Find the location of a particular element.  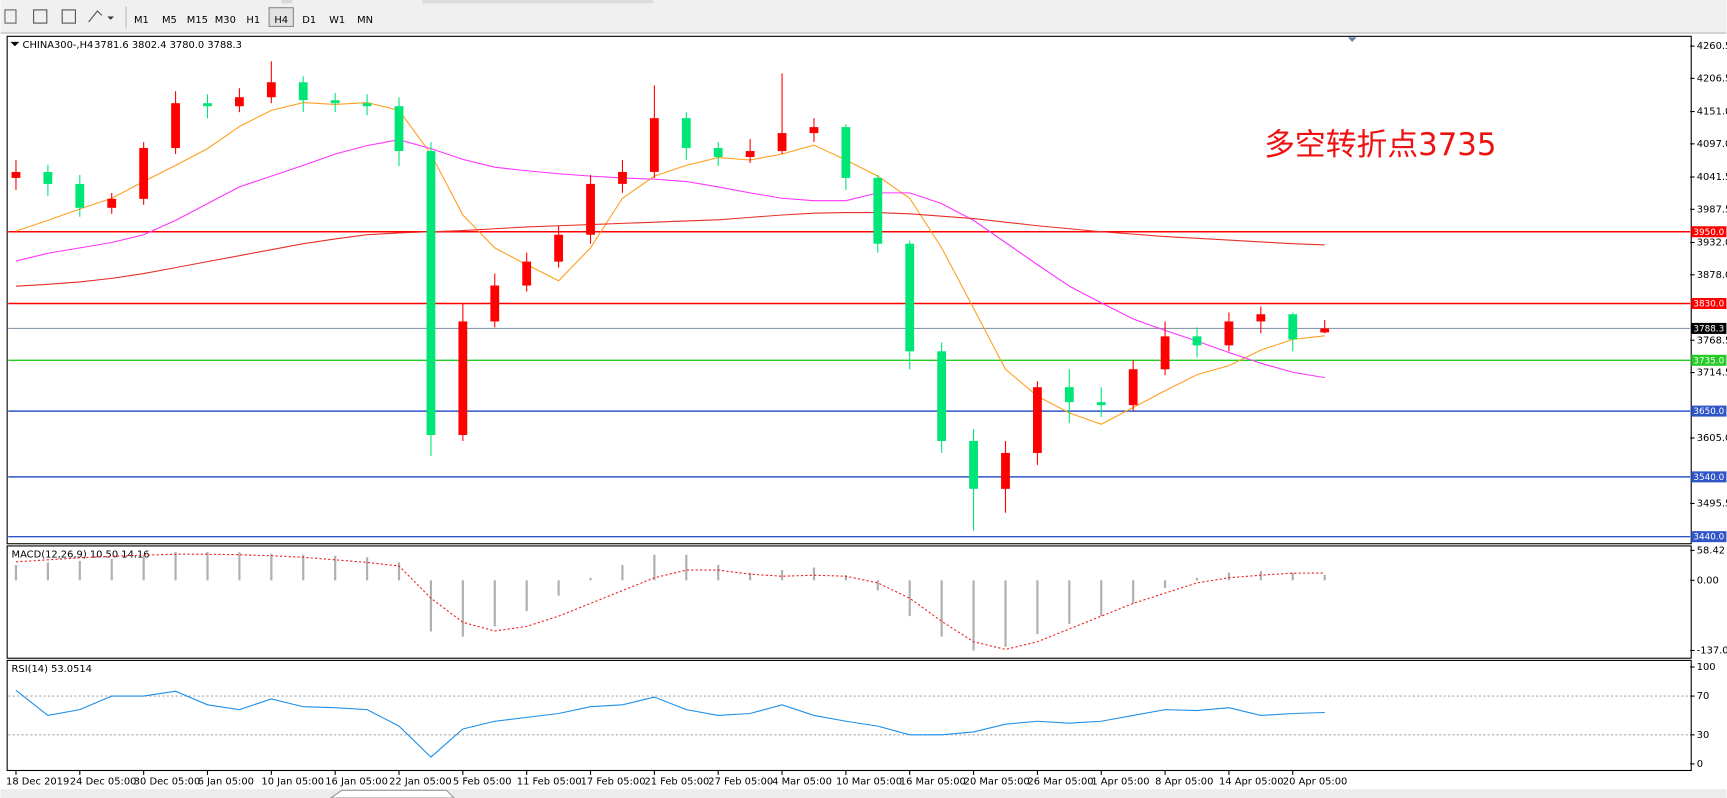

y-tick-label: 30 is located at coordinates (1703, 735).